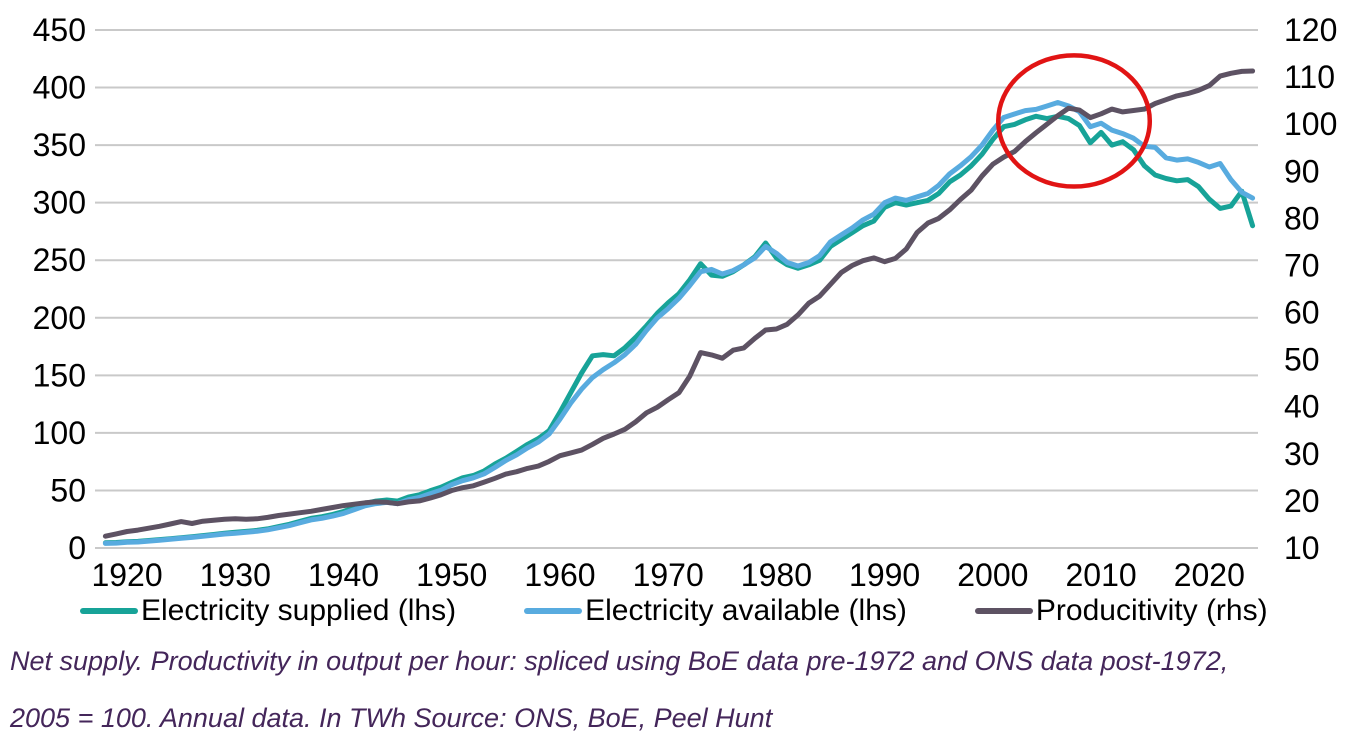 The width and height of the screenshot is (1368, 754). Describe the element at coordinates (1302, 218) in the screenshot. I see `svg-text: 80` at that location.